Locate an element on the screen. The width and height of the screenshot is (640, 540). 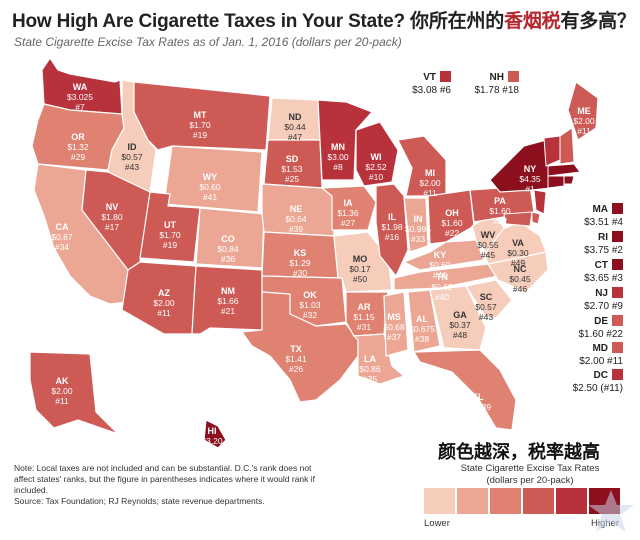
state-label-pa: PA is located at coordinates (500, 201).